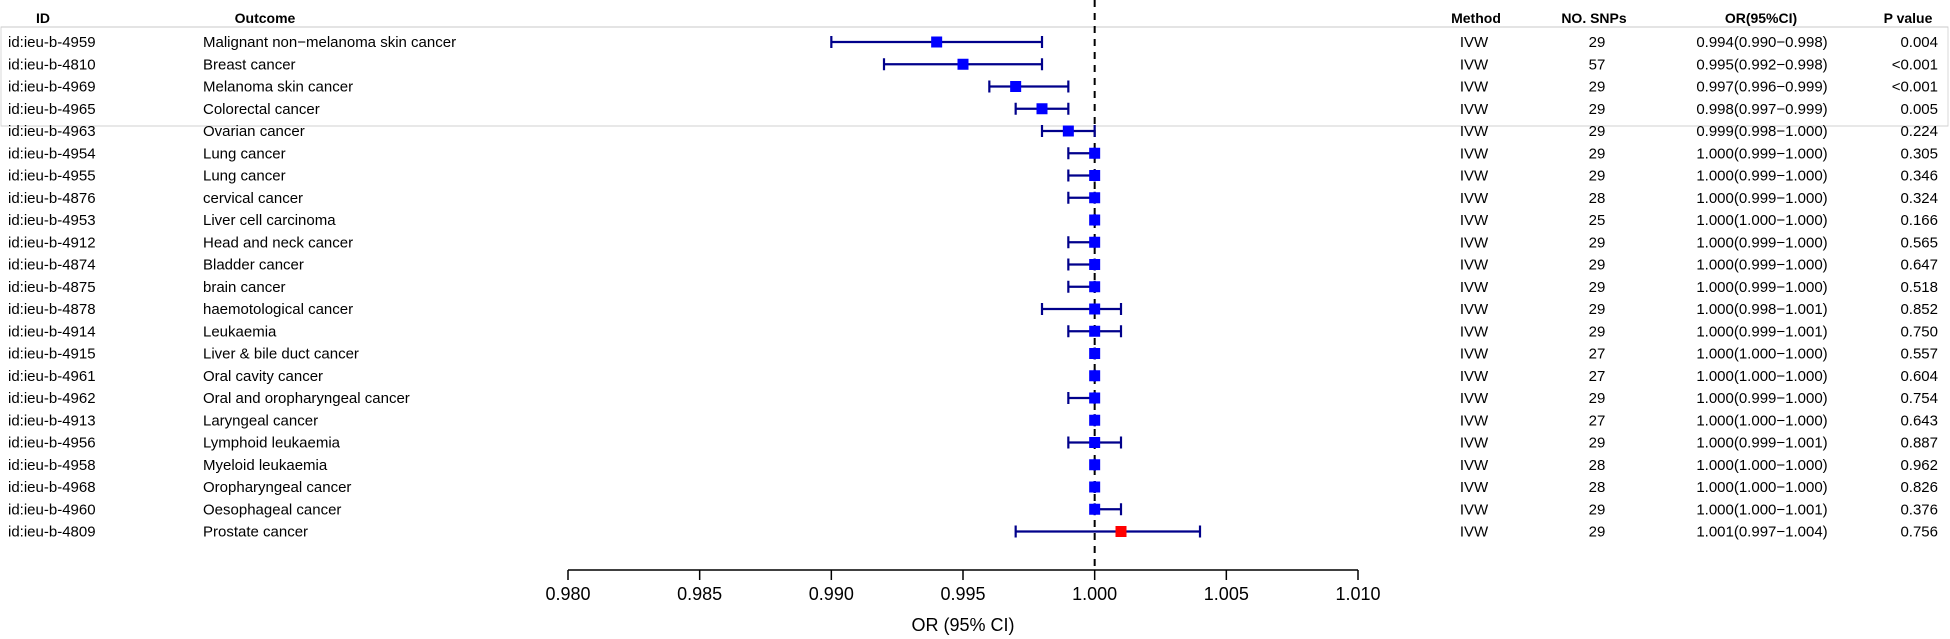  What do you see at coordinates (1594, 18) in the screenshot?
I see `header-nsnps: NO. SNPs` at bounding box center [1594, 18].